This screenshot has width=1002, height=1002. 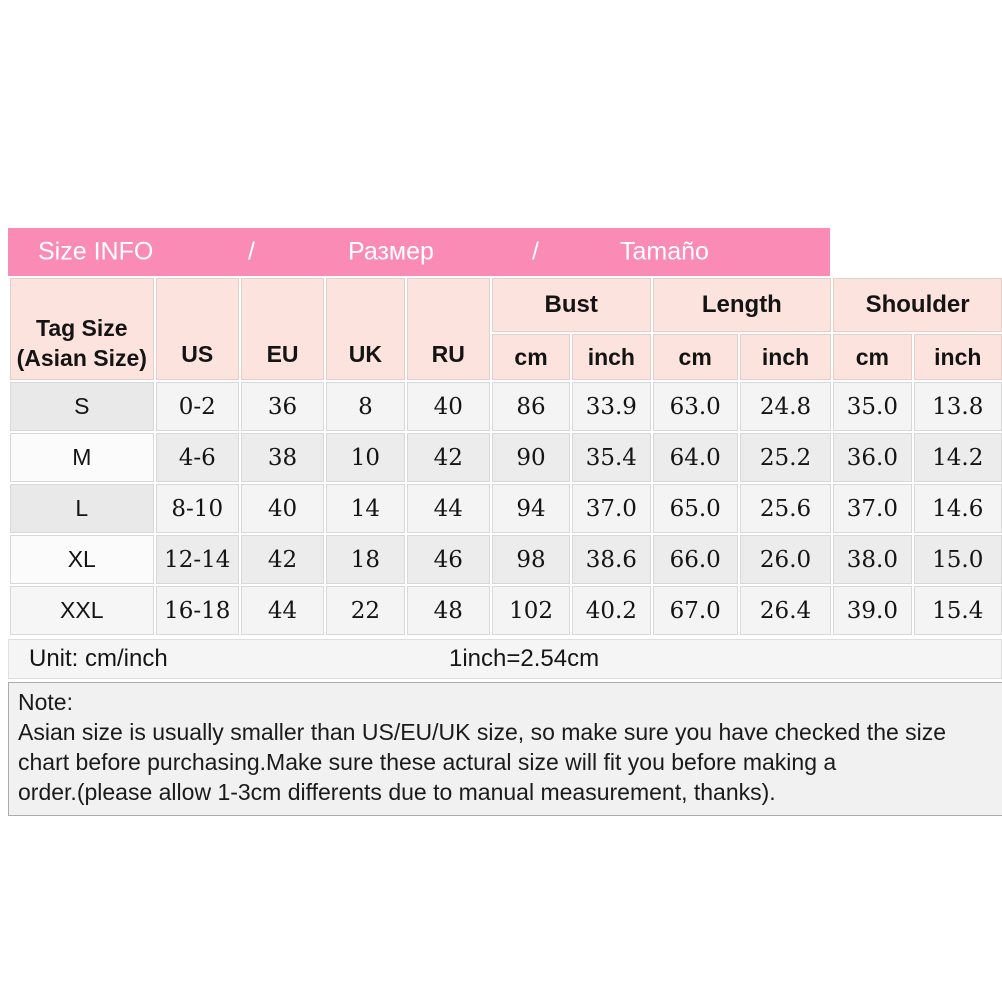 I want to click on header-ru: RU, so click(x=448, y=329).